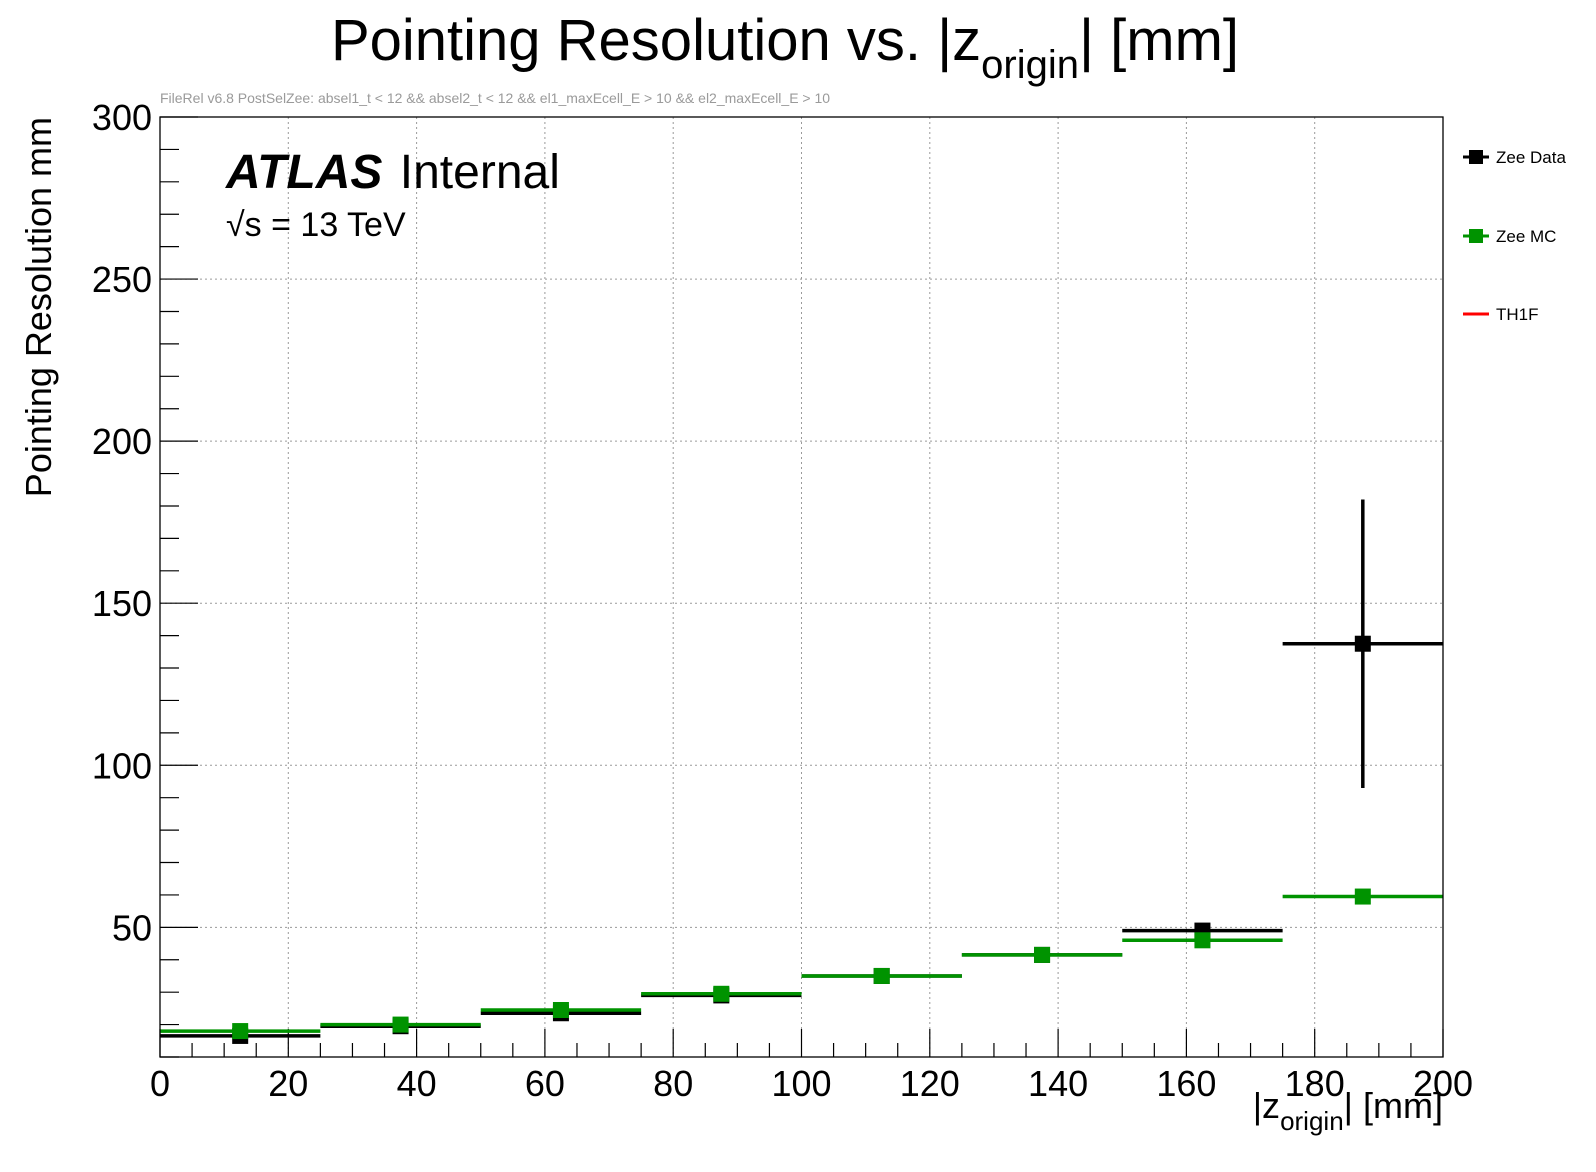 This screenshot has width=1596, height=1172. I want to click on x-tick-label: 60, so click(545, 1083).